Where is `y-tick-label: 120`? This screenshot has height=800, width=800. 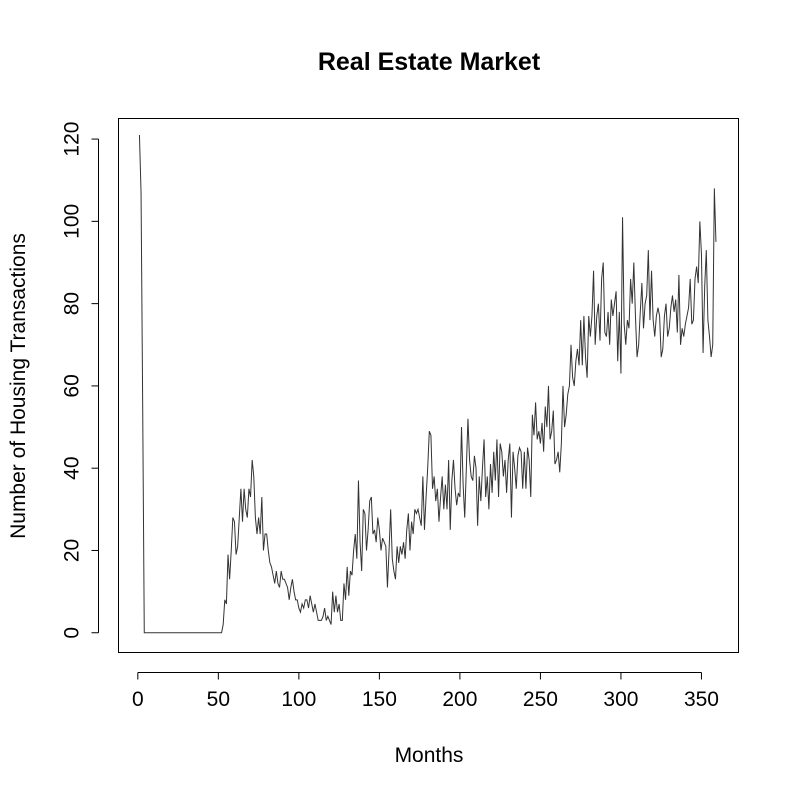 y-tick-label: 120 is located at coordinates (72, 139).